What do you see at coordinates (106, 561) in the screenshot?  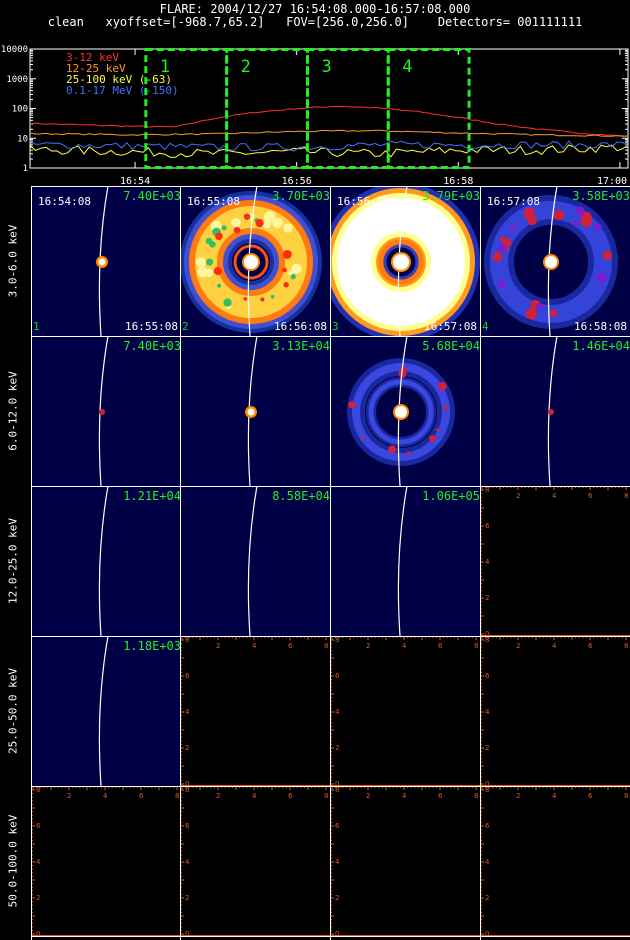 I see `image-cell-r3-c1: 1.21E+04` at bounding box center [106, 561].